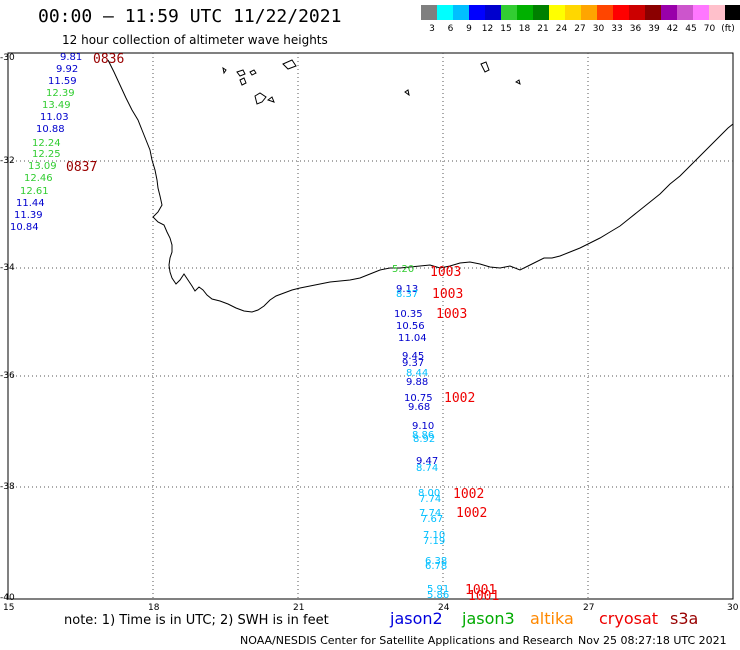 The image size is (740, 650). What do you see at coordinates (34, 191) in the screenshot?
I see `wave-height-label: 12.61` at bounding box center [34, 191].